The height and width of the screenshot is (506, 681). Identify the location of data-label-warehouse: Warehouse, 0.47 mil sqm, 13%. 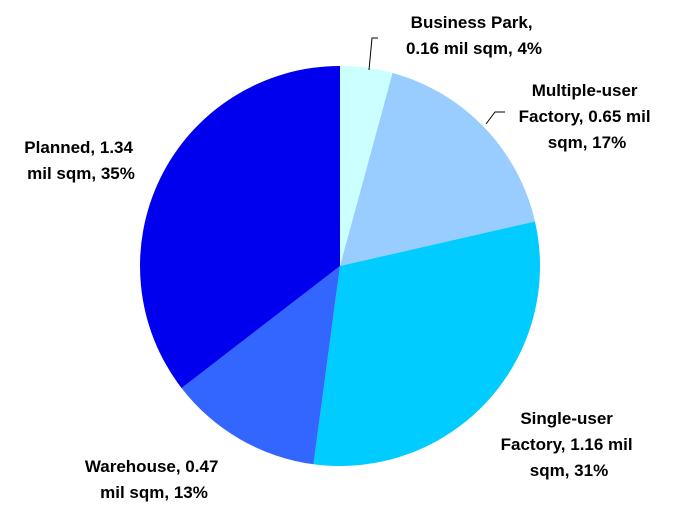
(154, 479).